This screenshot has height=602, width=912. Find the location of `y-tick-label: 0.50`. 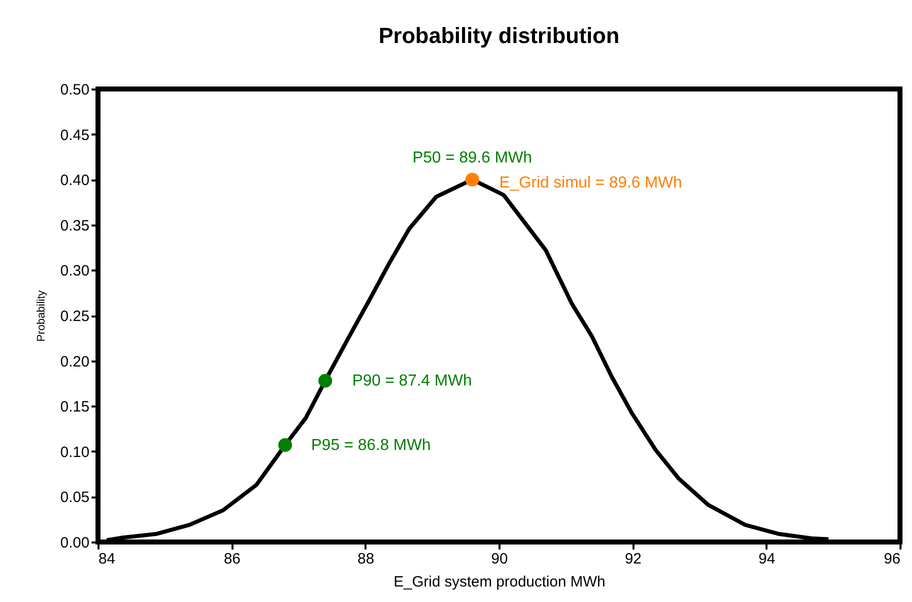

y-tick-label: 0.50 is located at coordinates (75, 90).